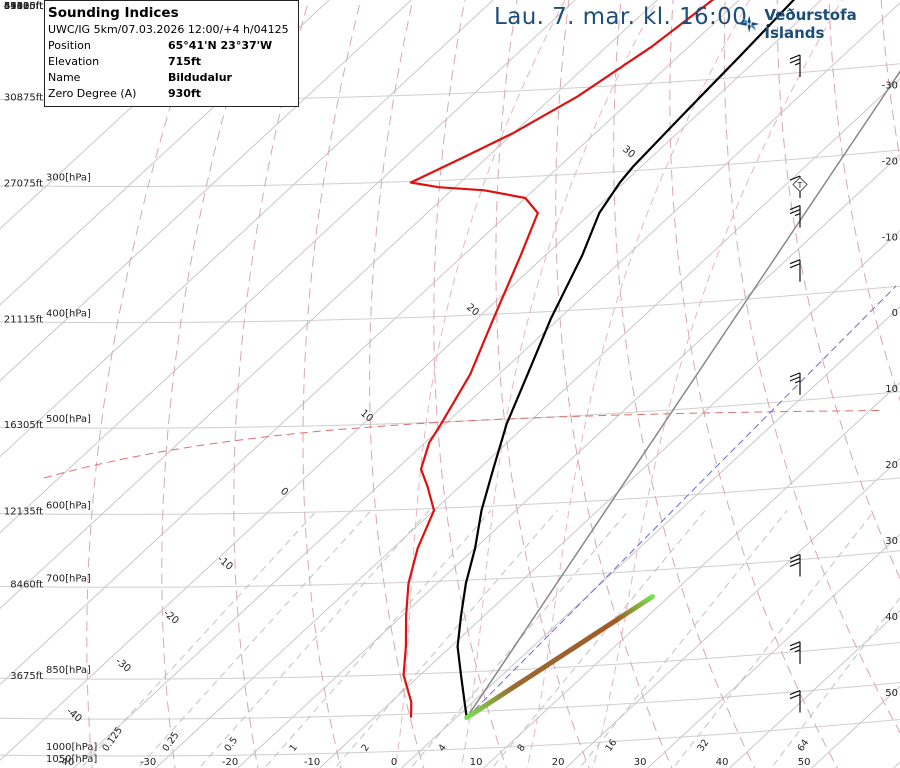  Describe the element at coordinates (521, 747) in the screenshot. I see `mixing-ratio-label: 8` at that location.